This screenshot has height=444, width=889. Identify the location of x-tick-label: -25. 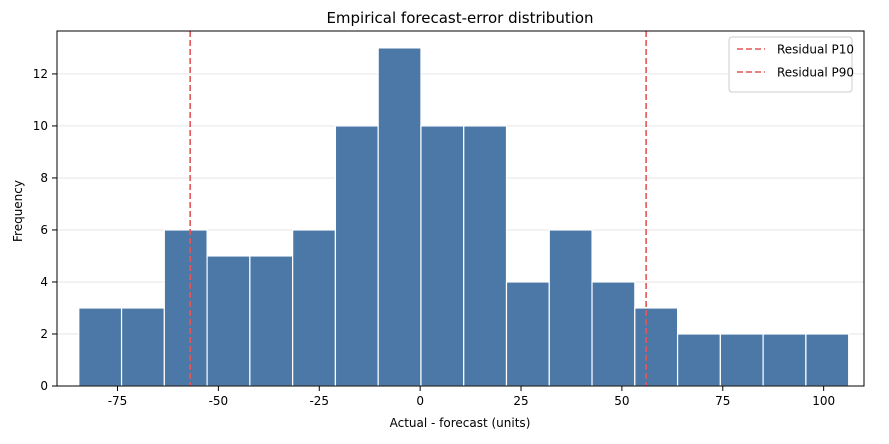
(319, 401).